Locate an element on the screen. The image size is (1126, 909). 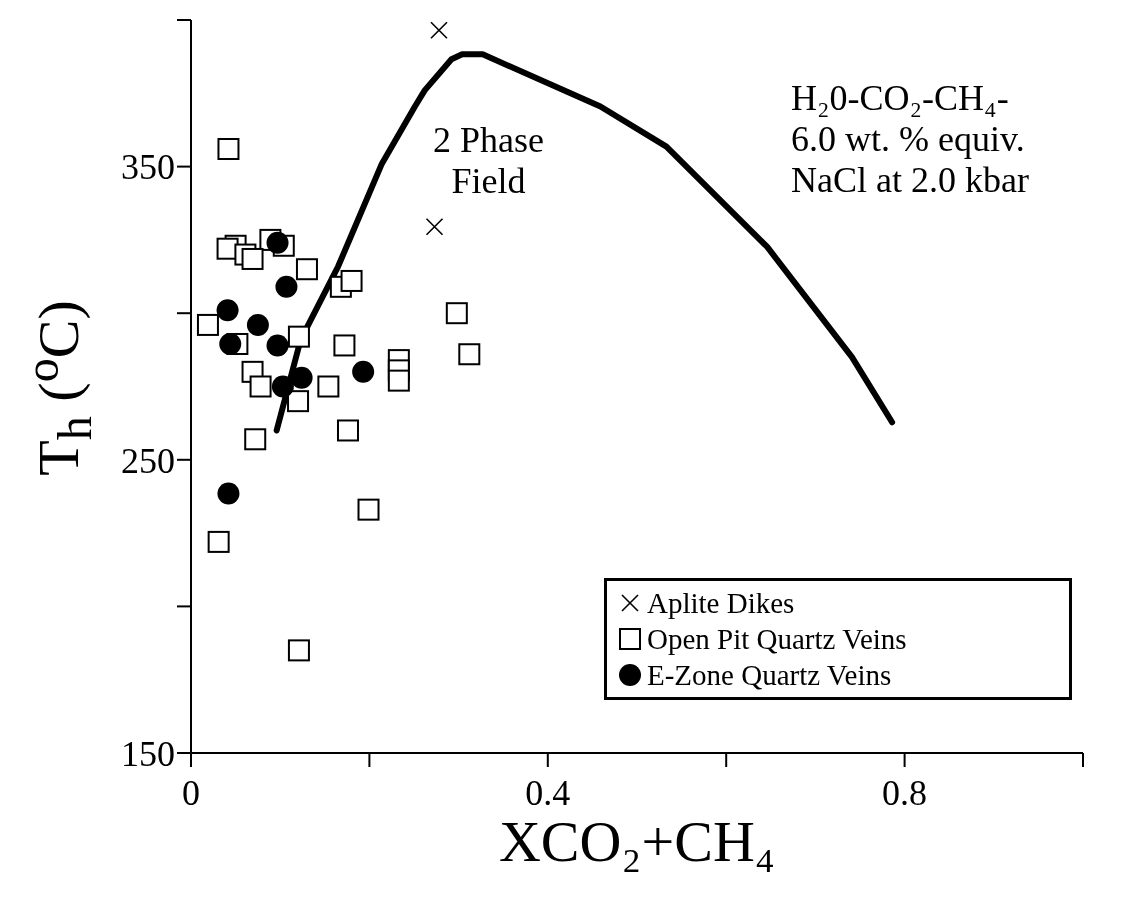
annotation: 2 Phase Field is located at coordinates (488, 161).